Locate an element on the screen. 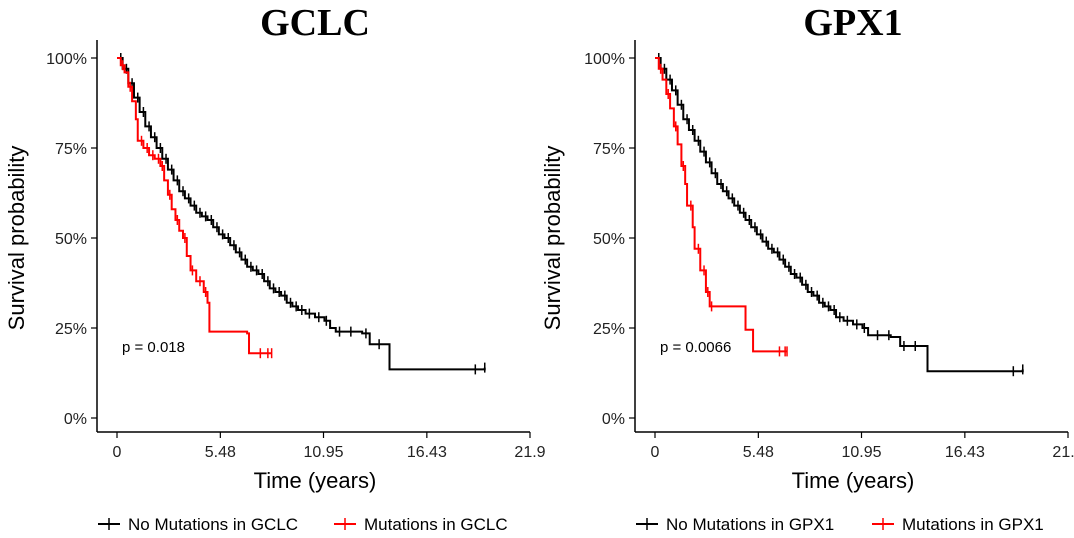 This screenshot has height=538, width=1074. legend-label: Mutations in GCLC is located at coordinates (436, 524).